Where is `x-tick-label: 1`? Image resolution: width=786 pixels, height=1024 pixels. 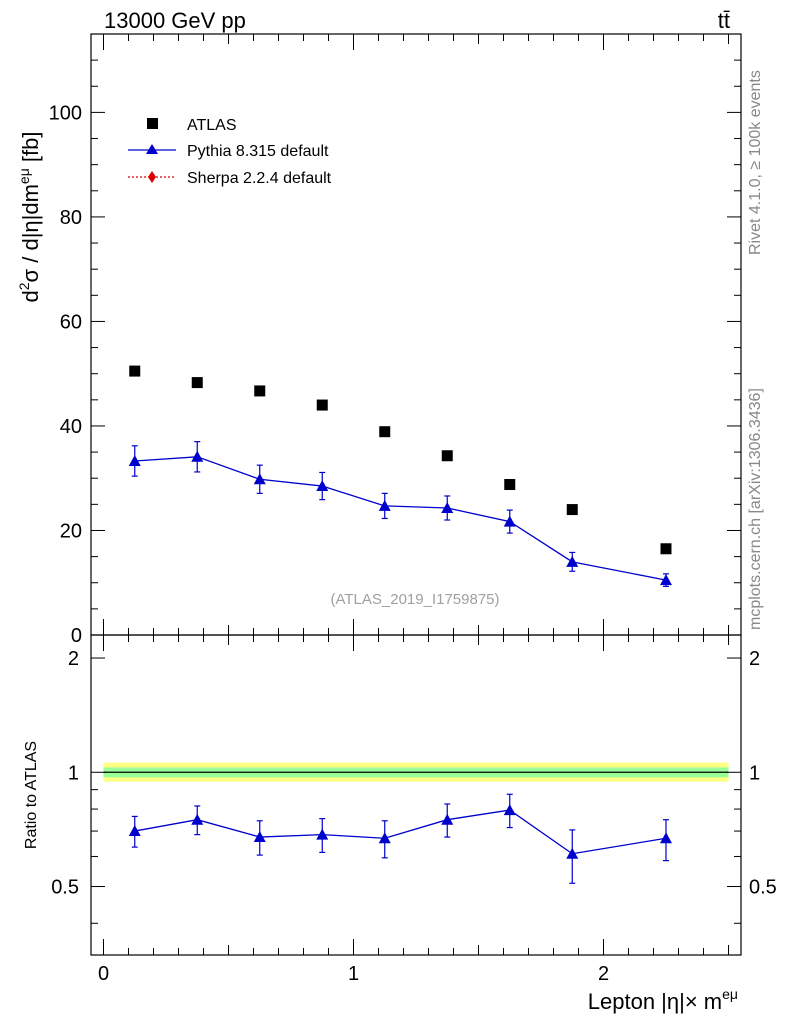 x-tick-label: 1 is located at coordinates (353, 974).